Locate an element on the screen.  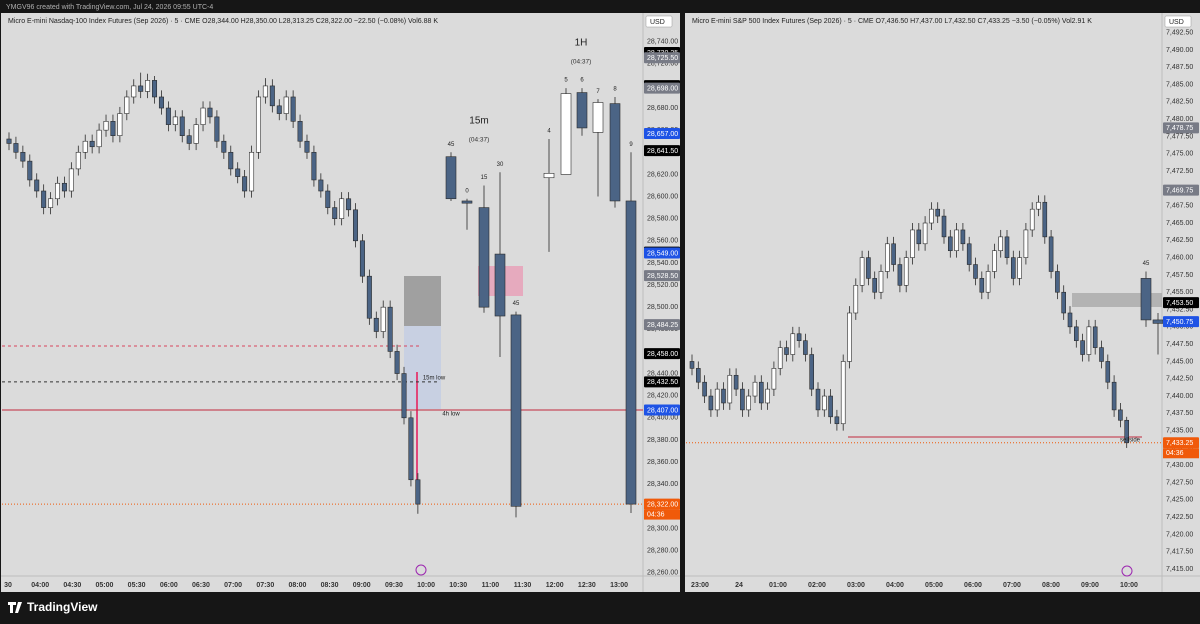
x-tick-label: 13:00 is located at coordinates (619, 585).